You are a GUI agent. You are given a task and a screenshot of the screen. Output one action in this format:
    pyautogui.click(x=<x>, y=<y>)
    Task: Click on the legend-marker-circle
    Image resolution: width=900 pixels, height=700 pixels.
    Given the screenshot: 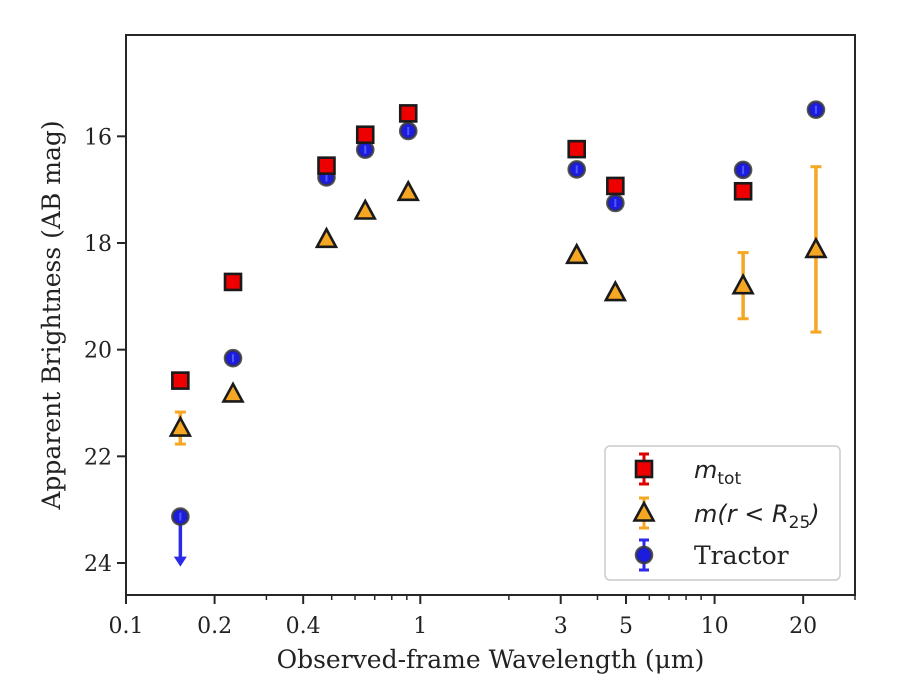 What is the action you would take?
    pyautogui.click(x=644, y=555)
    